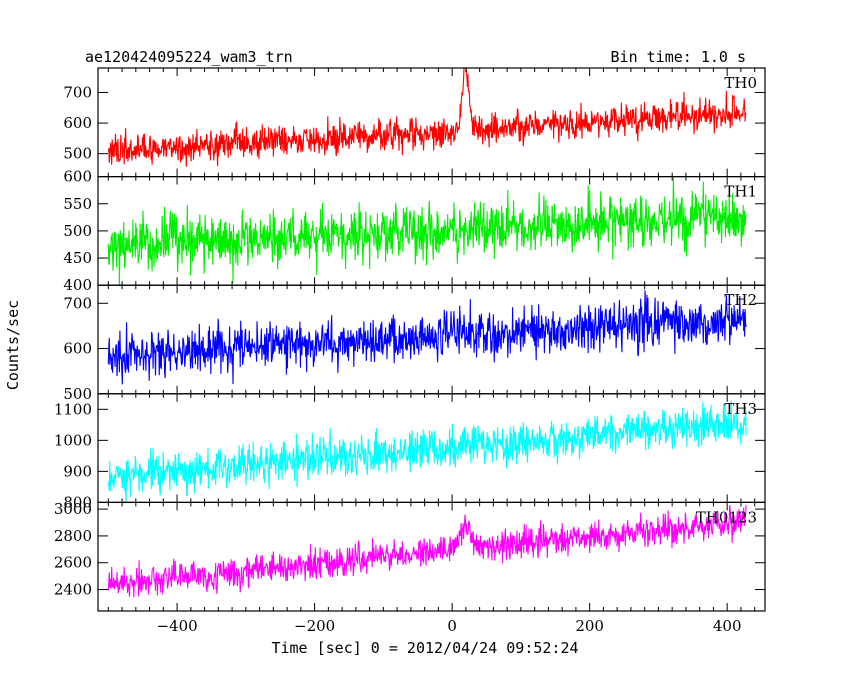 The width and height of the screenshot is (850, 680). Describe the element at coordinates (13, 345) in the screenshot. I see `y-axis-label: Counts/sec` at that location.